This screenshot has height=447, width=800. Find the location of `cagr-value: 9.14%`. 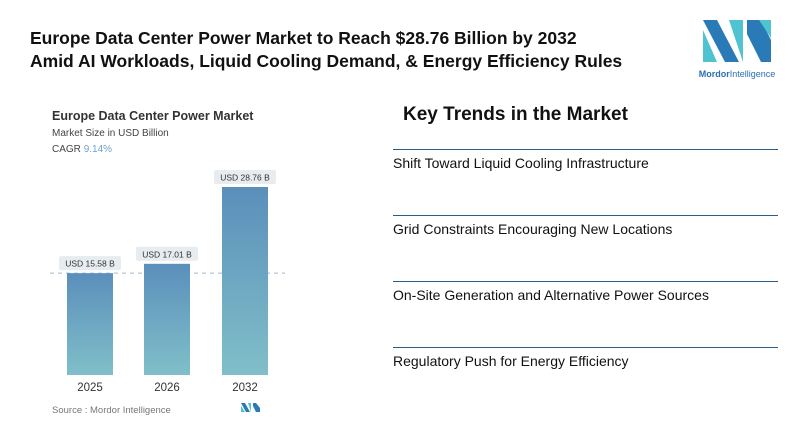

cagr-value: 9.14% is located at coordinates (98, 149).